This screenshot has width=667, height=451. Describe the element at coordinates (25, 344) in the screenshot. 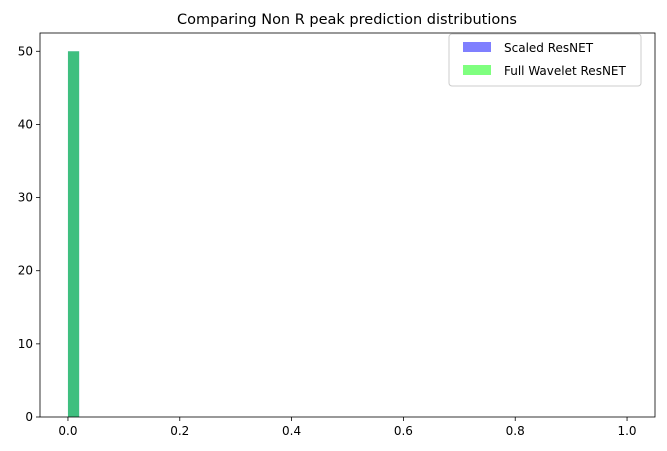

I see `y-tick-label: 10` at that location.